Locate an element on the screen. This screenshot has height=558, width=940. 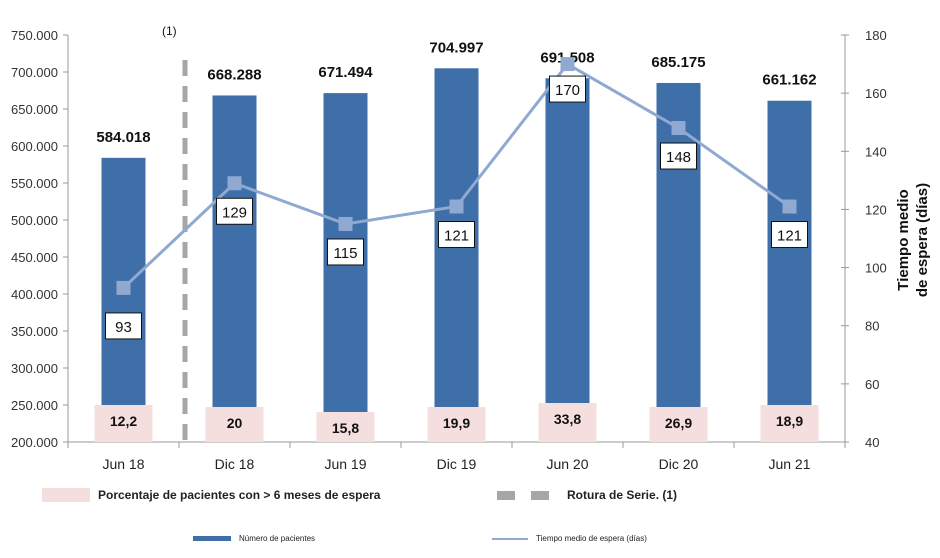
wait-time-label: 148 is located at coordinates (678, 157).